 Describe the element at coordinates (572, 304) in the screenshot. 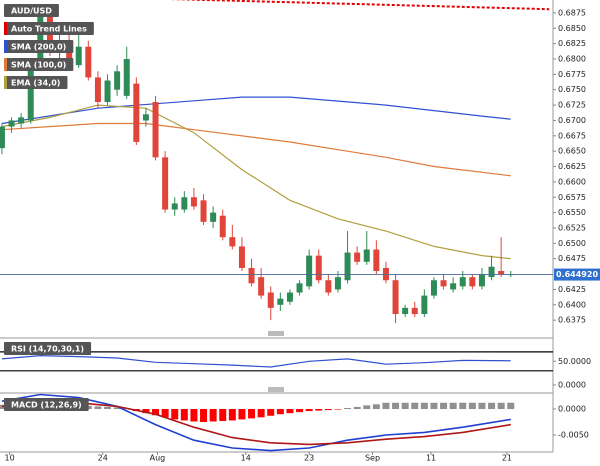

I see `y-tick-label: 0.6400` at that location.